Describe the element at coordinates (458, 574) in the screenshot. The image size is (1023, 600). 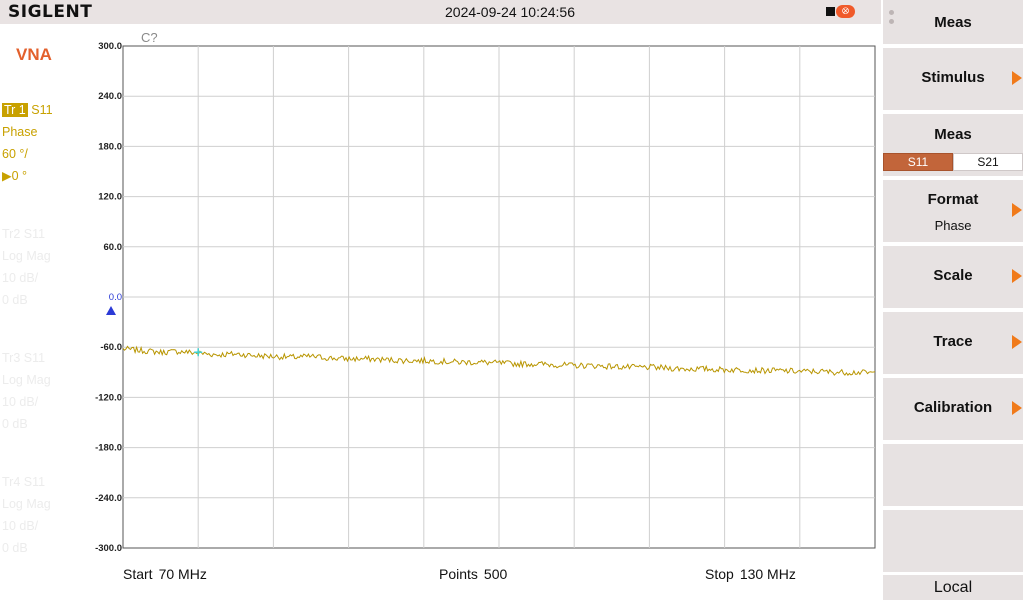
I see `points-label: Points` at that location.